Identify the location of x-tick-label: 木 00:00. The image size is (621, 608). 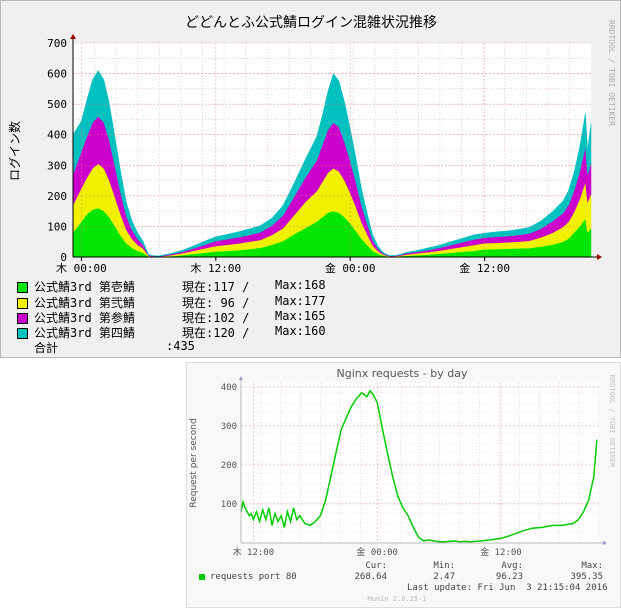
(81, 268).